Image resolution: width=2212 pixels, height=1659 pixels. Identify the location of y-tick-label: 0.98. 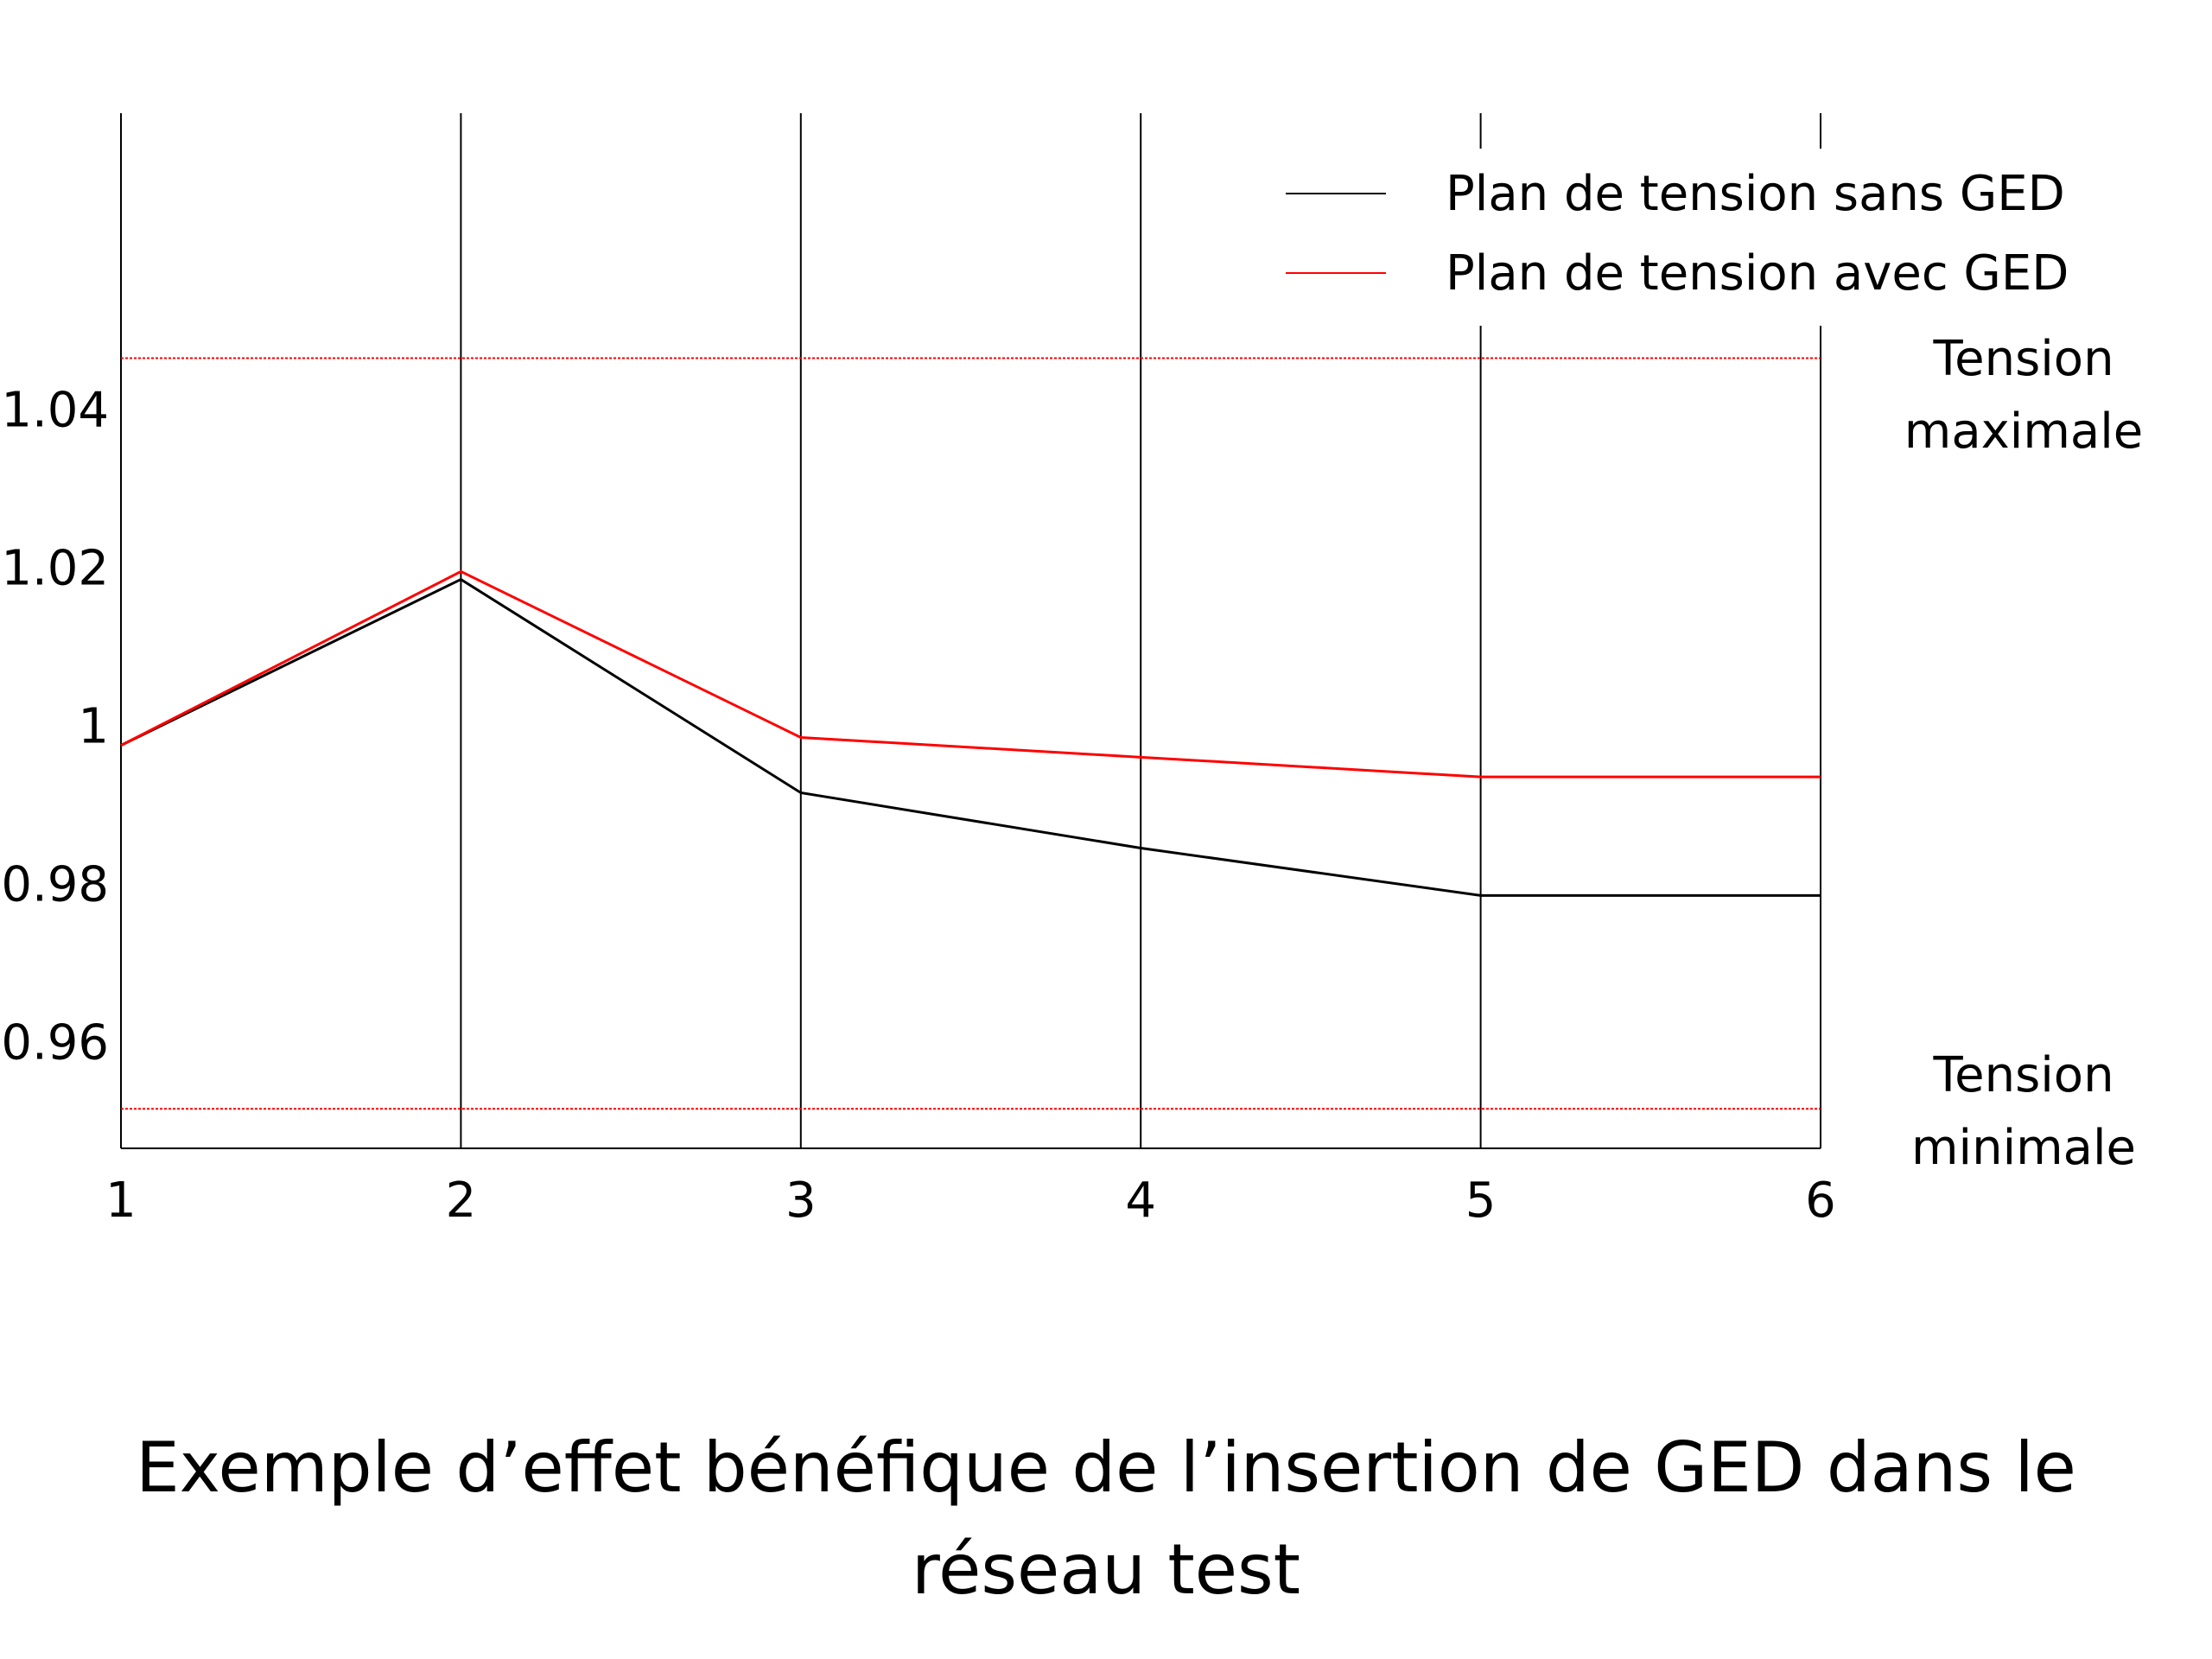
(55, 884).